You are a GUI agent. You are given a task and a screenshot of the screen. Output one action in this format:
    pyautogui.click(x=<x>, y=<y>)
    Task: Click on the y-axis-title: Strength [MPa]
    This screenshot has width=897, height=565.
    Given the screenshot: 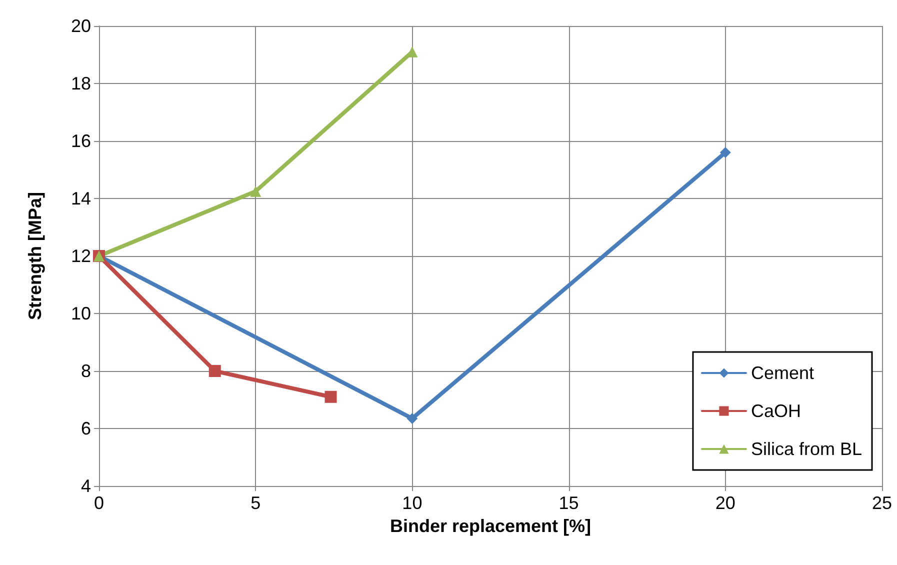 What is the action you would take?
    pyautogui.click(x=35, y=256)
    